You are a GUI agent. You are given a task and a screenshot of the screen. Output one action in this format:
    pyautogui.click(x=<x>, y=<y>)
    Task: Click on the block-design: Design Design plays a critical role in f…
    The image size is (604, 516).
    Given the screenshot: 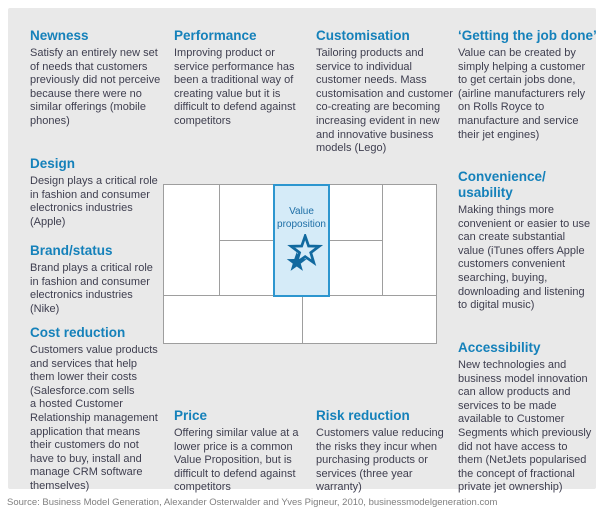 What is the action you would take?
    pyautogui.click(x=94, y=192)
    